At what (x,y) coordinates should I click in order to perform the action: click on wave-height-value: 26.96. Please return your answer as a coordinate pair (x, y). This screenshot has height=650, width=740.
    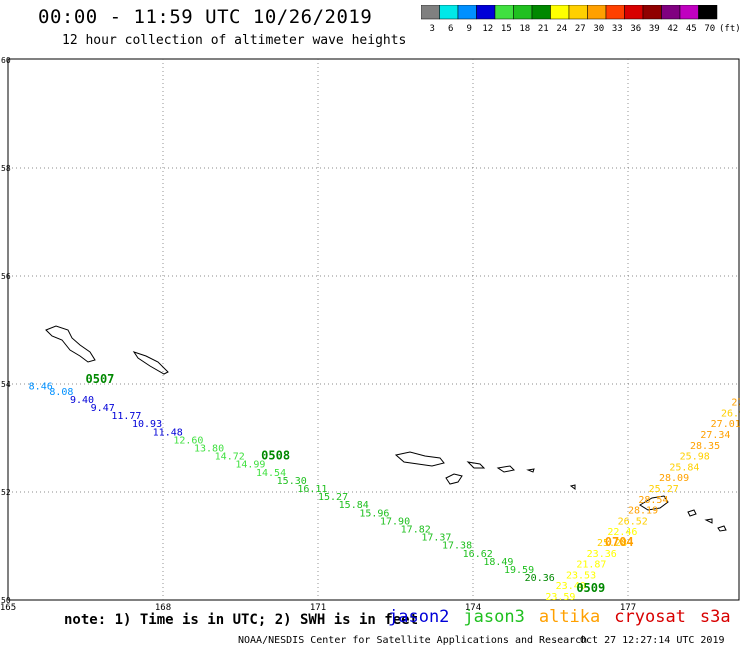
    Looking at the image, I should click on (730, 413).